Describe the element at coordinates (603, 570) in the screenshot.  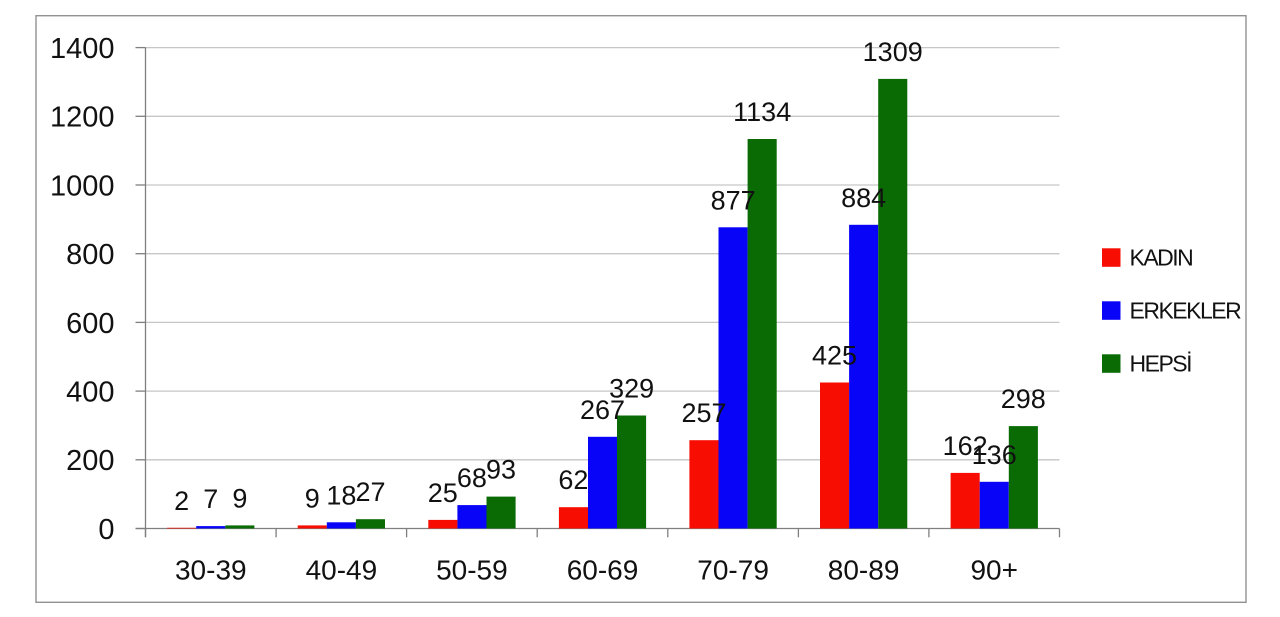
I see `svg-text: 60-69` at that location.